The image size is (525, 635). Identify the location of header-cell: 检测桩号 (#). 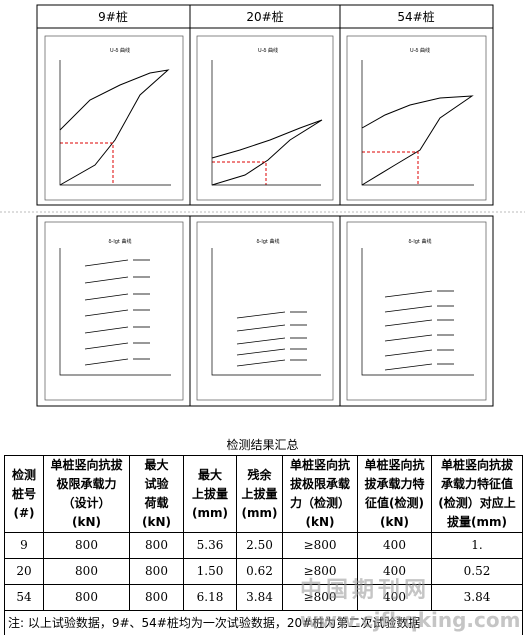
(24, 494).